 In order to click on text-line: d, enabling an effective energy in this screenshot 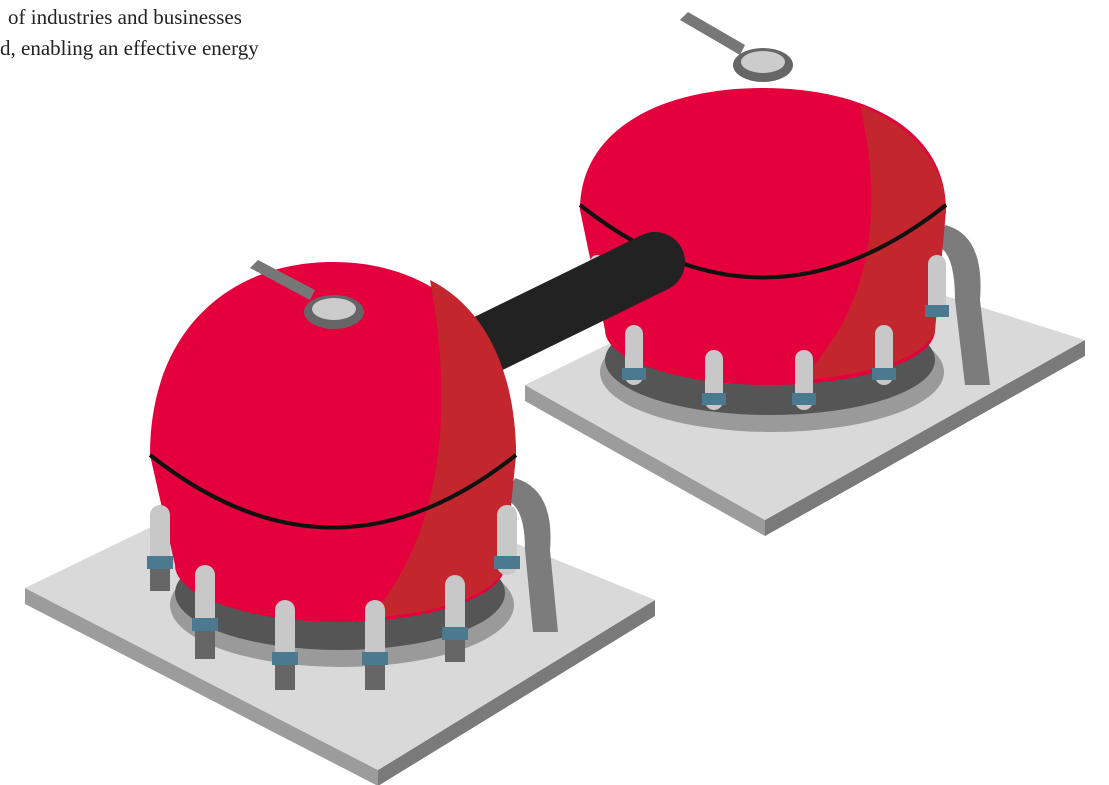, I will do `click(129, 48)`.